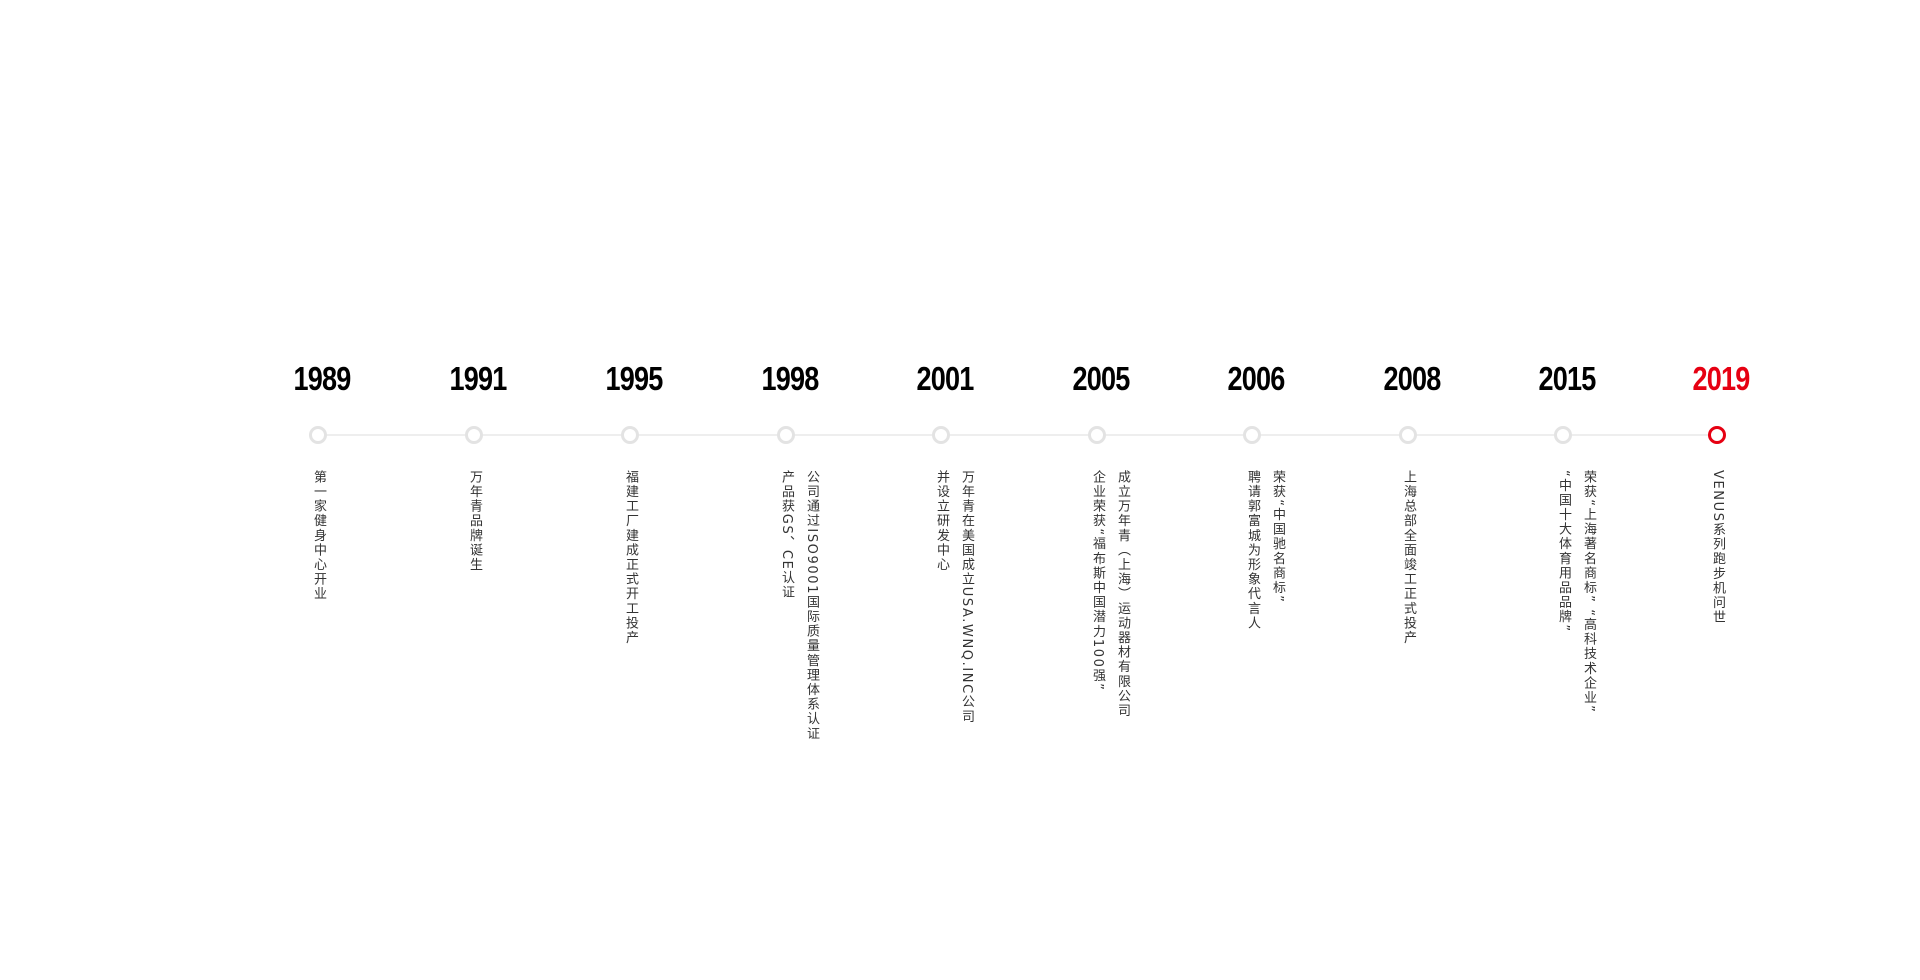  Describe the element at coordinates (318, 536) in the screenshot. I see `timeline-description: 第一家健身中心开业` at that location.